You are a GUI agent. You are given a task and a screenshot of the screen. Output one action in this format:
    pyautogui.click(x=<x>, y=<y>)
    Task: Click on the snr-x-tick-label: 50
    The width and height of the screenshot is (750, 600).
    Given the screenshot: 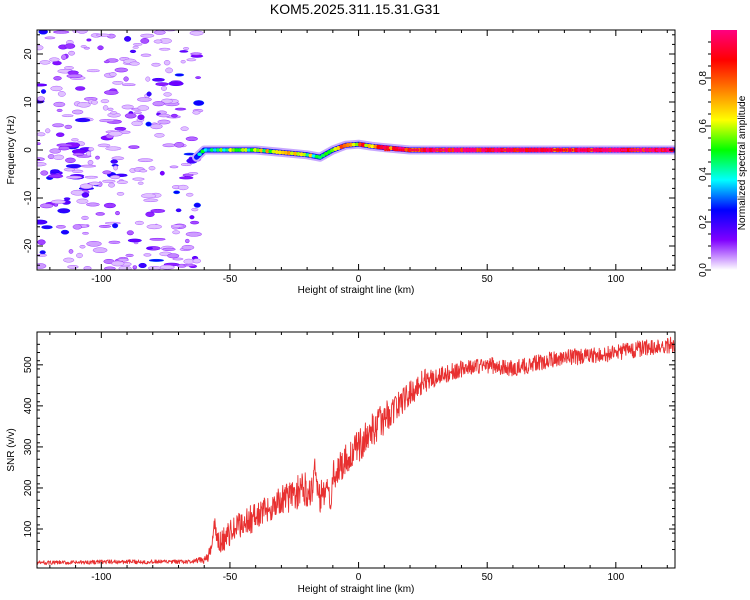 What is the action you would take?
    pyautogui.click(x=488, y=577)
    